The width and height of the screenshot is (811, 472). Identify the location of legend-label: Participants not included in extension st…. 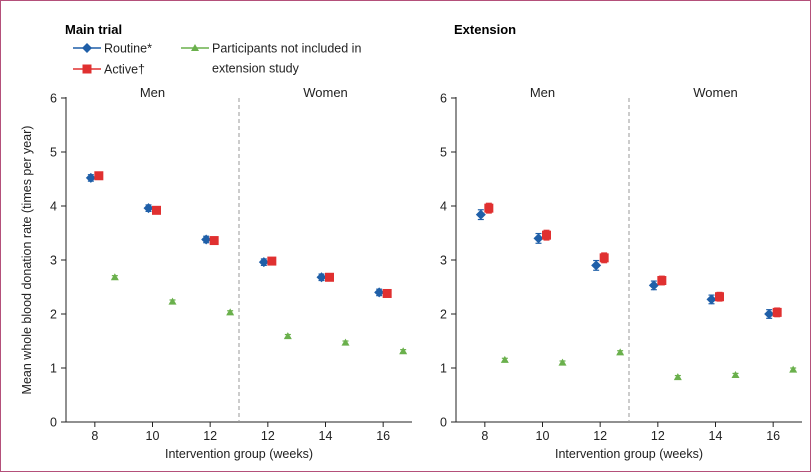
(286, 59).